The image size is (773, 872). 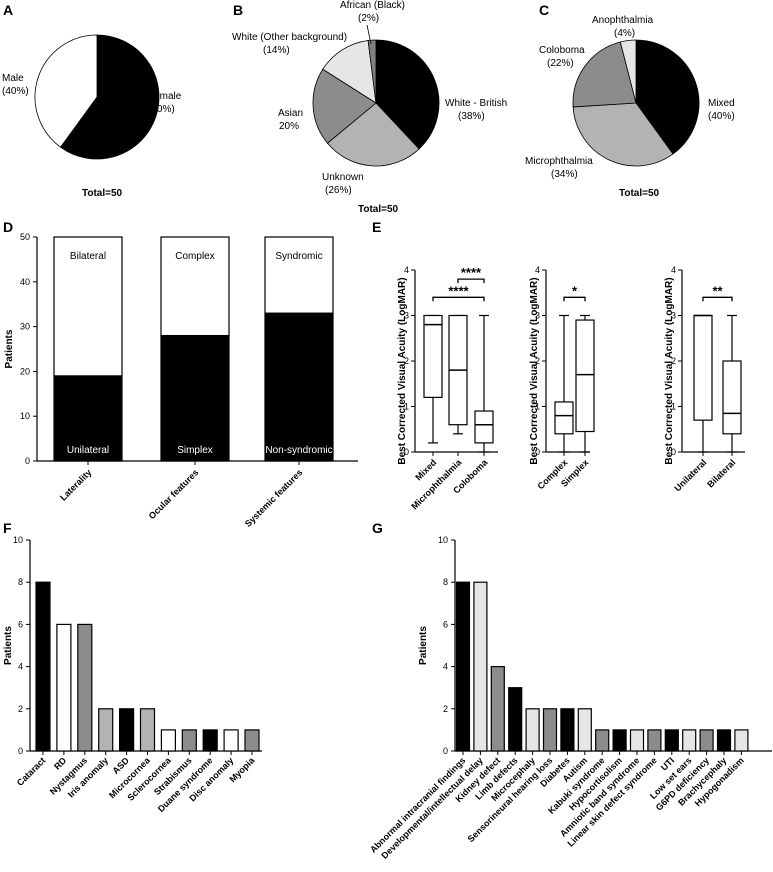 I want to click on x-tick-label: Unilateral, so click(x=690, y=475).